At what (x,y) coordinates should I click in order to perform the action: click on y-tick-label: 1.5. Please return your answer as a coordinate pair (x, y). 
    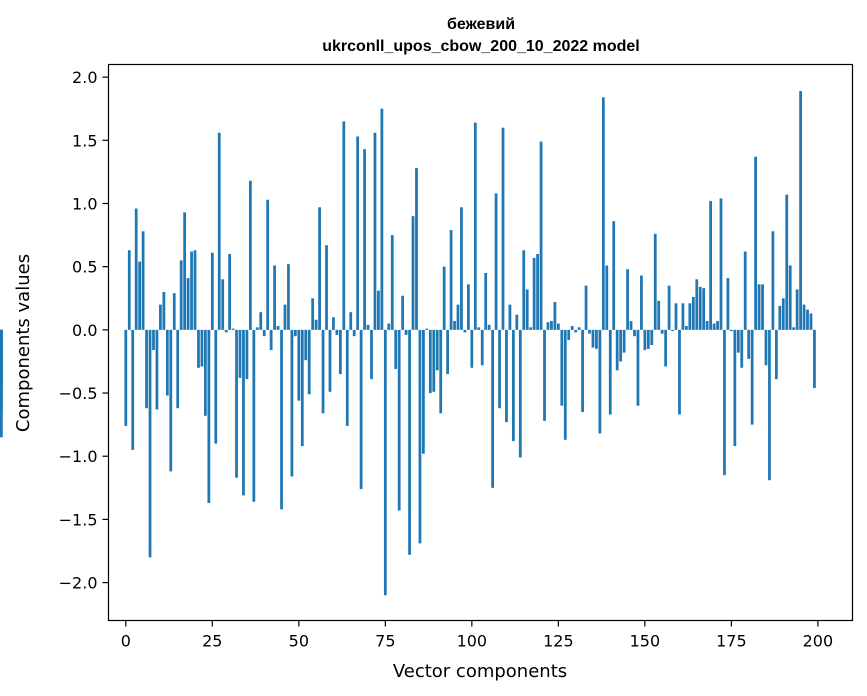
    Looking at the image, I should click on (84, 140).